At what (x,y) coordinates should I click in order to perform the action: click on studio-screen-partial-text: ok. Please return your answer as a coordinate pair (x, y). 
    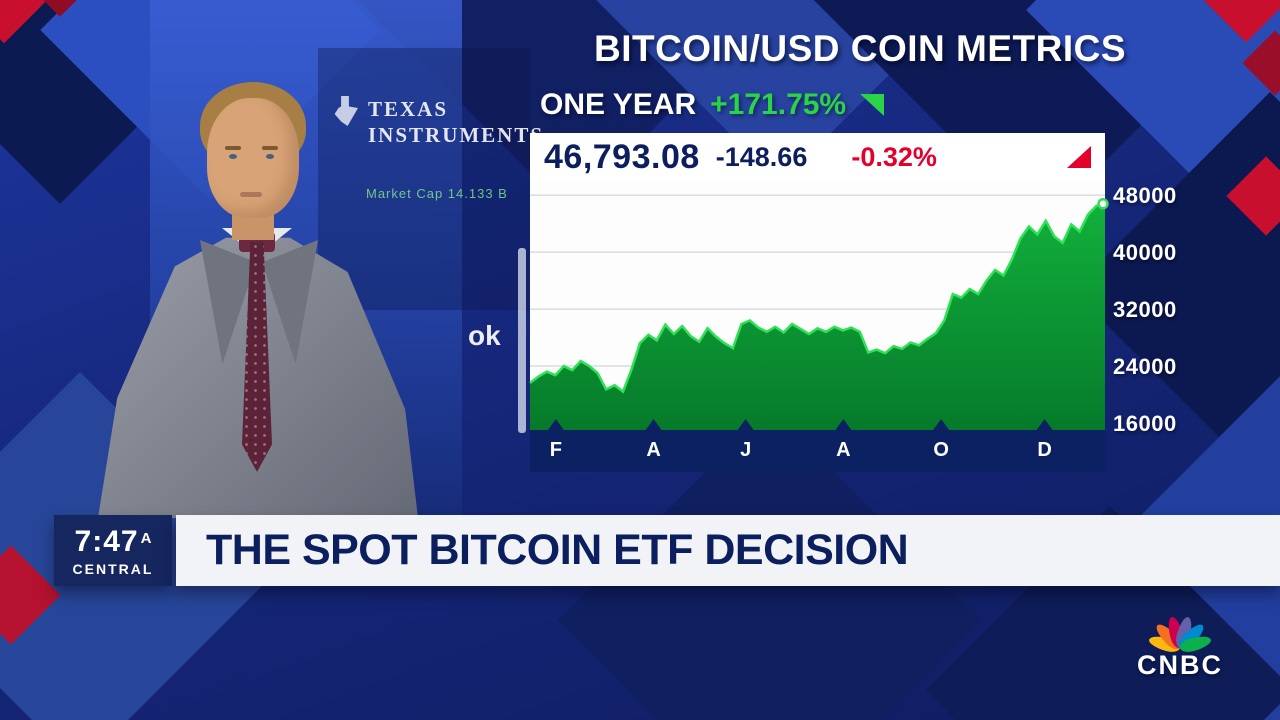
    Looking at the image, I should click on (484, 335).